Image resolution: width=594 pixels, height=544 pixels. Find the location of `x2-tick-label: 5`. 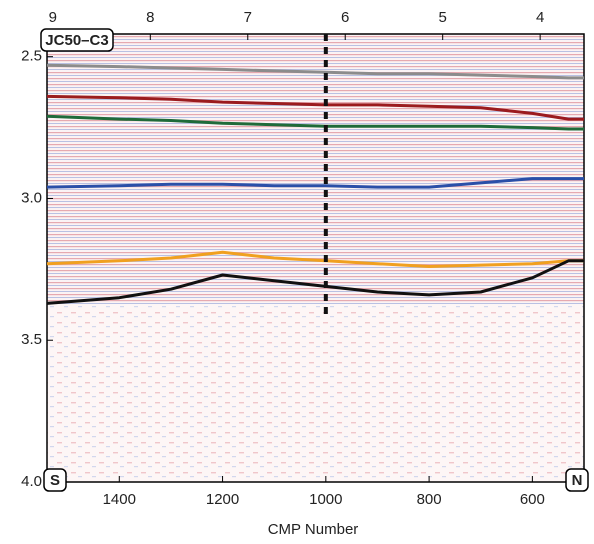

x2-tick-label: 5 is located at coordinates (443, 17).